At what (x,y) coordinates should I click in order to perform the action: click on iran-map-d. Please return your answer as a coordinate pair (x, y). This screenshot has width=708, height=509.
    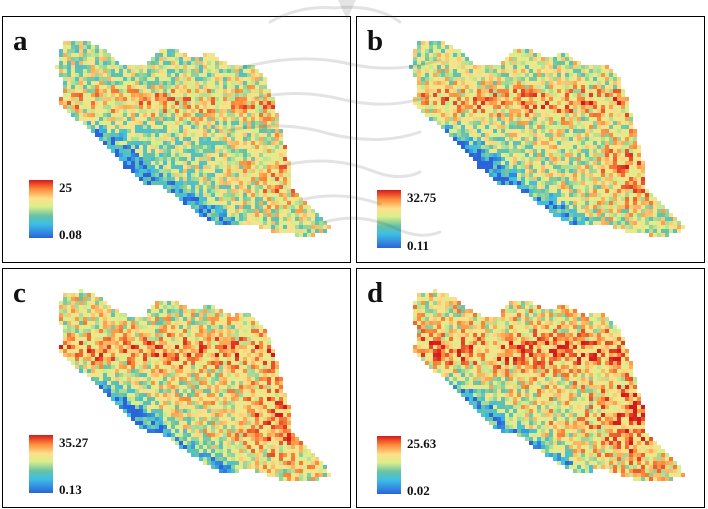
    Looking at the image, I should click on (549, 385).